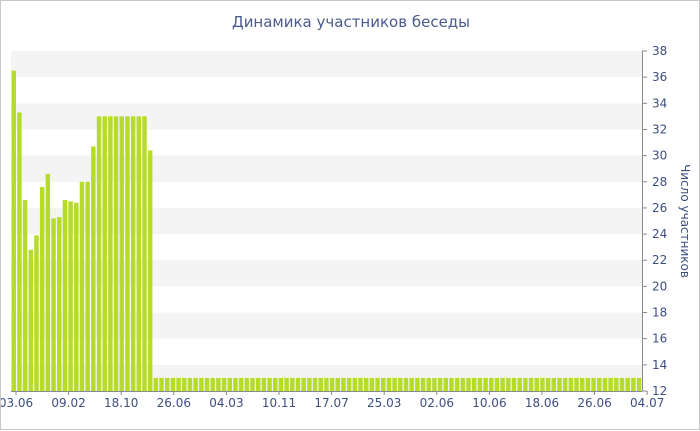 The height and width of the screenshot is (431, 700). What do you see at coordinates (351, 22) in the screenshot?
I see `chart-title: Динамика участников беседы` at bounding box center [351, 22].